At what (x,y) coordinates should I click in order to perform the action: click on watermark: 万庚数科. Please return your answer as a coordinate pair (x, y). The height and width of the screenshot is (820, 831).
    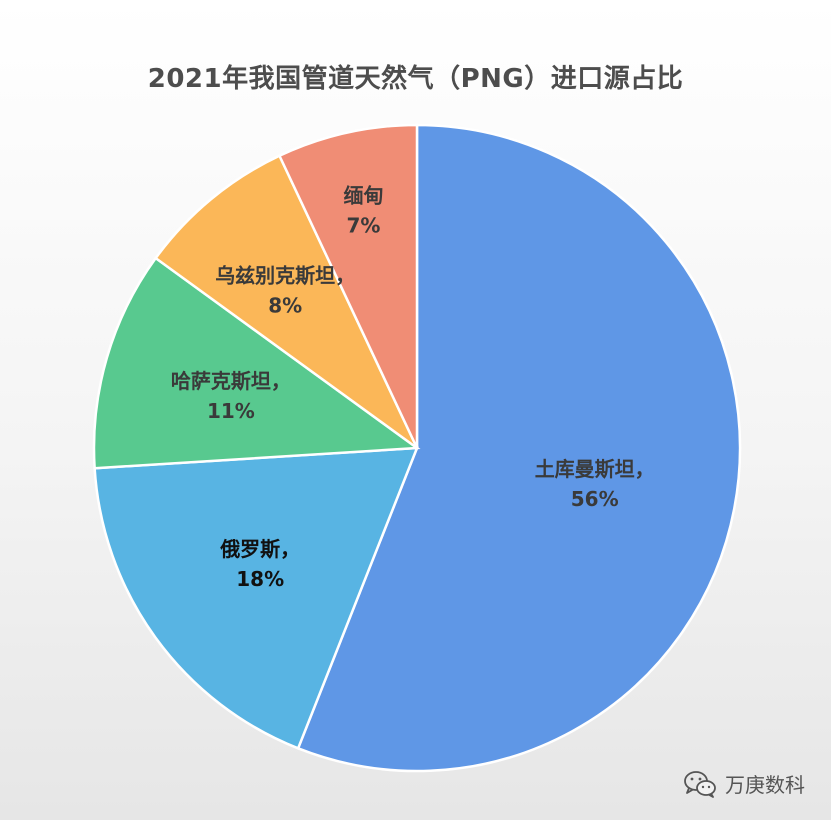
    Looking at the image, I should click on (744, 783).